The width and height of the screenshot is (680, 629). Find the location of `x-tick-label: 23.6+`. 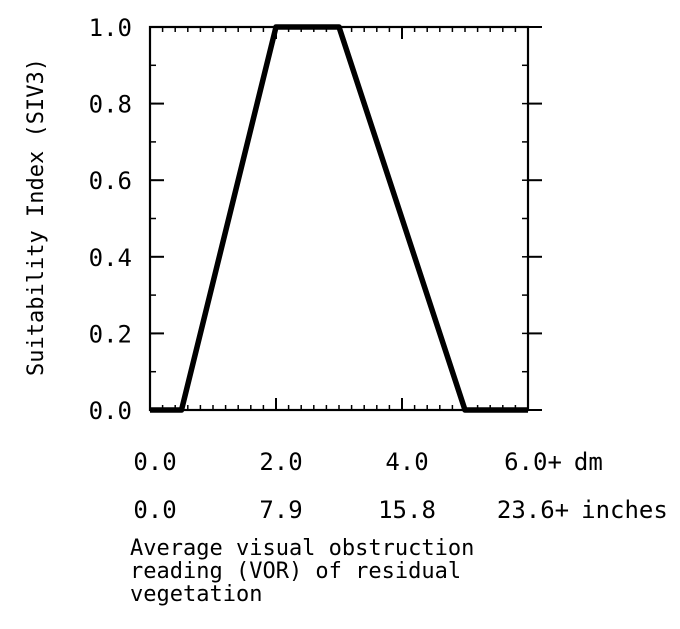

x-tick-label: 23.6+ is located at coordinates (533, 510).